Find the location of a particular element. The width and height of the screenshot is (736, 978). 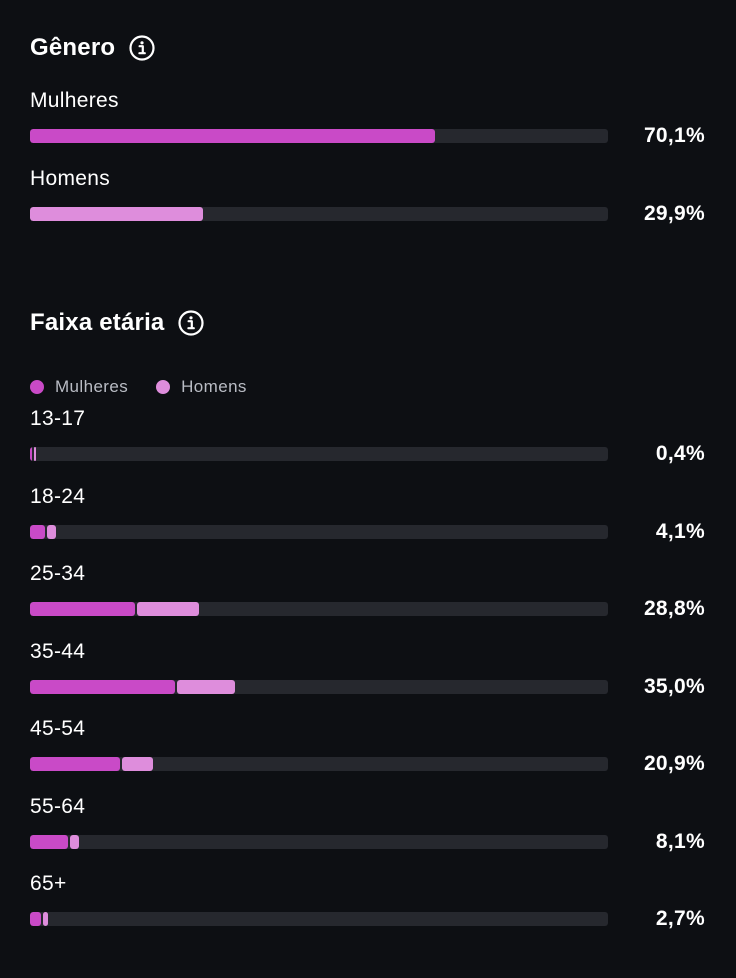

gender-title-text: Gênero is located at coordinates (73, 47).